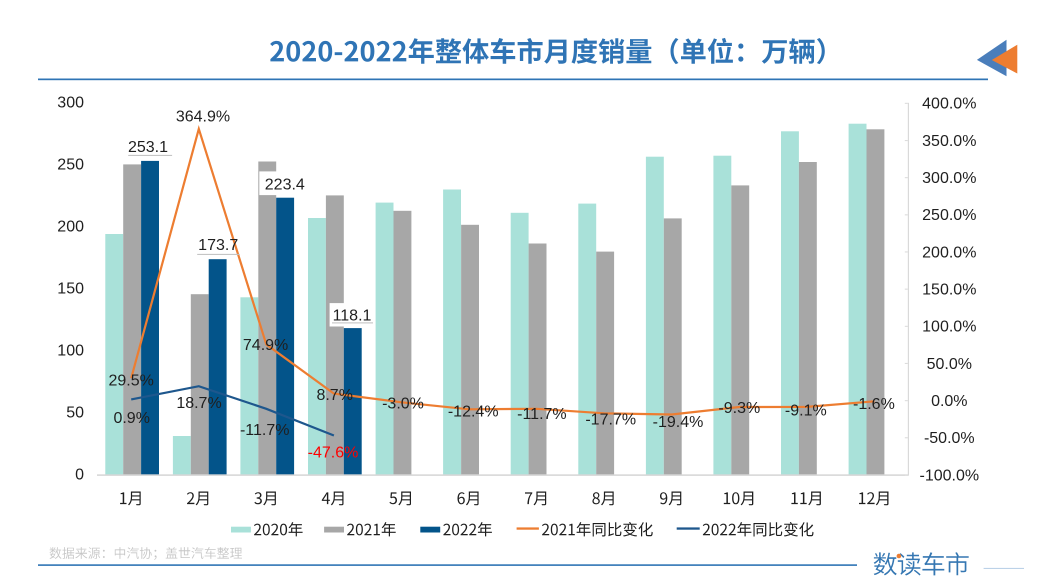 This screenshot has height=586, width=1047. Describe the element at coordinates (70, 350) in the screenshot. I see `svg-text: 100` at that location.